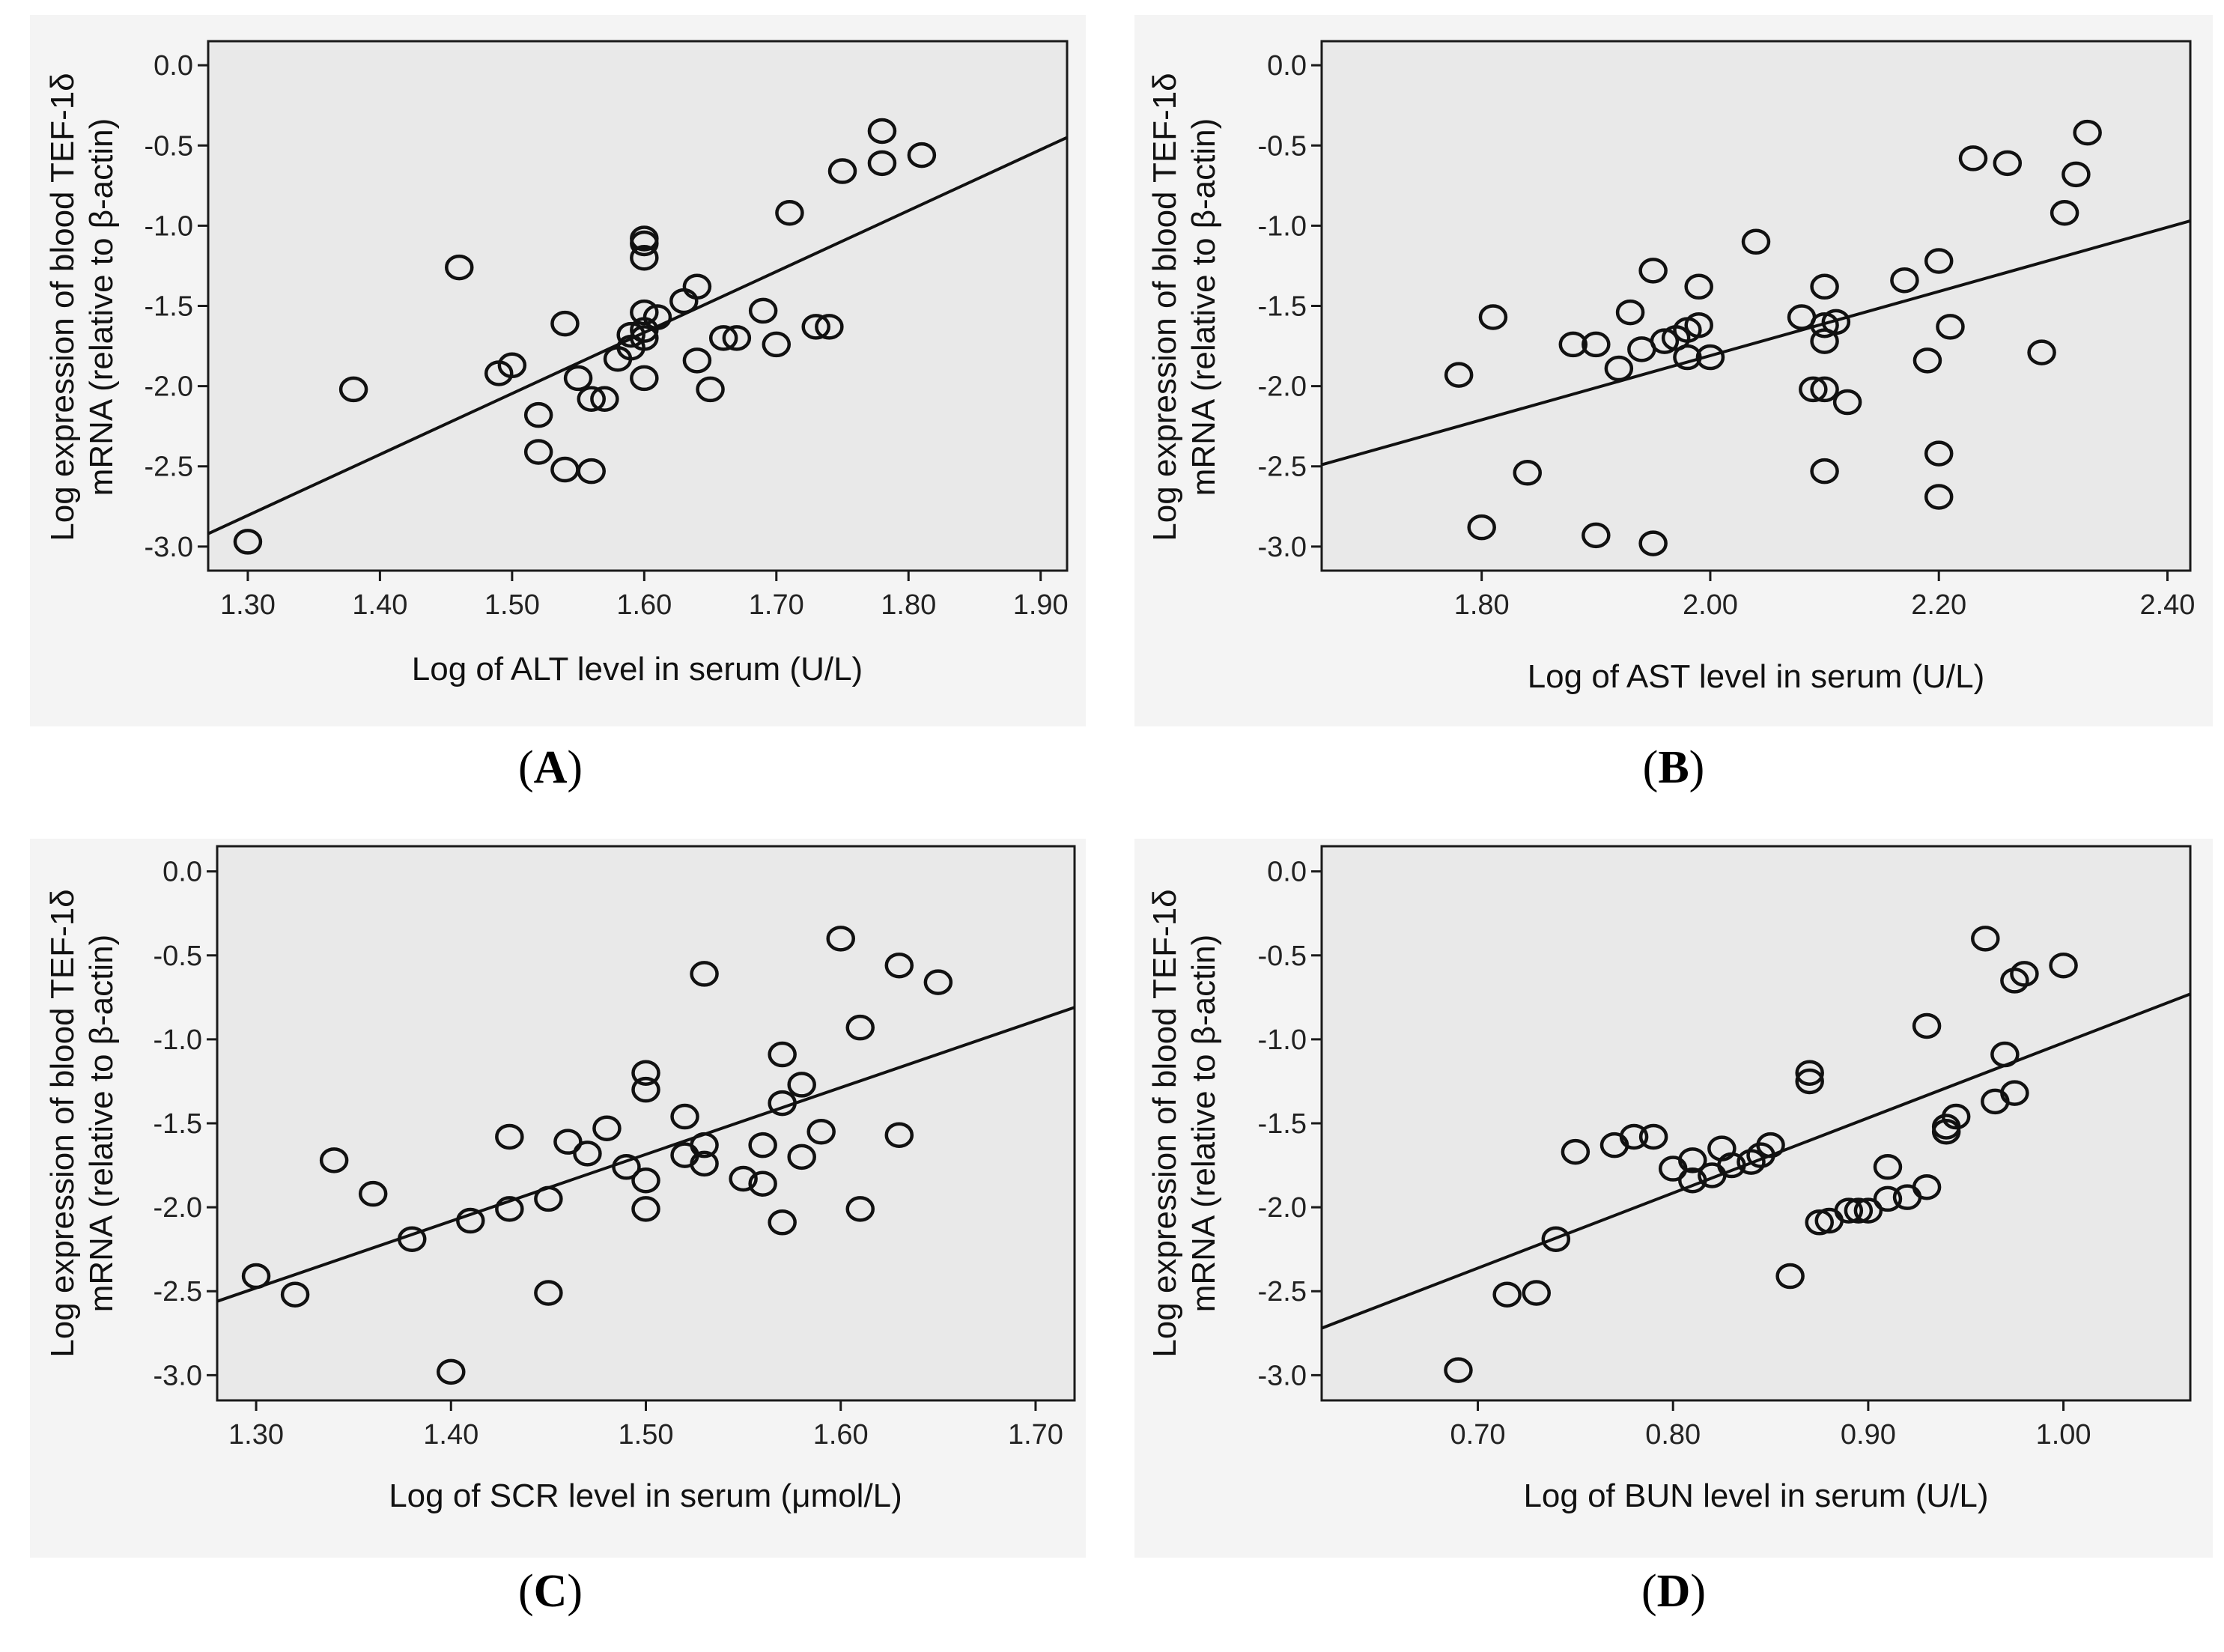  I want to click on x-axis-title: Log of BUN level in serum (U/L), so click(1755, 1496).